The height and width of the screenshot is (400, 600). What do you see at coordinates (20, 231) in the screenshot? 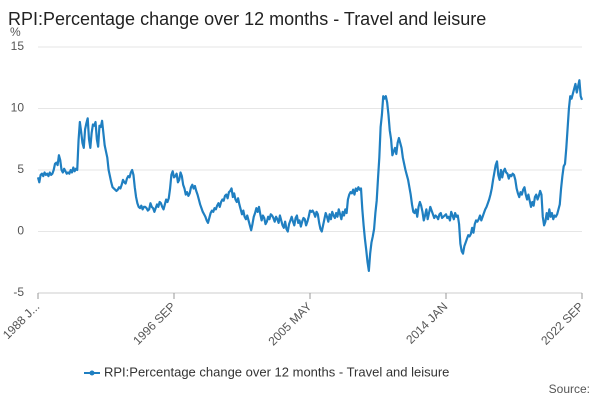
I see `y-tick-label: 0` at bounding box center [20, 231].